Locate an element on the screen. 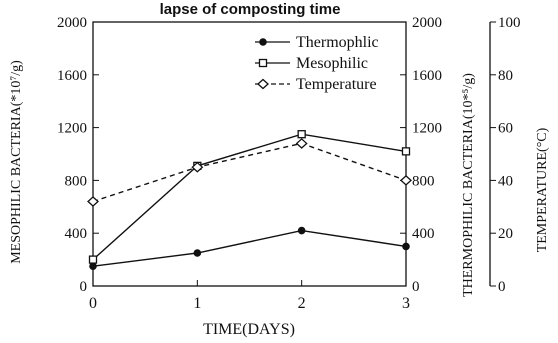 The image size is (558, 343). right-inner-tick-label: 1600 is located at coordinates (427, 76).